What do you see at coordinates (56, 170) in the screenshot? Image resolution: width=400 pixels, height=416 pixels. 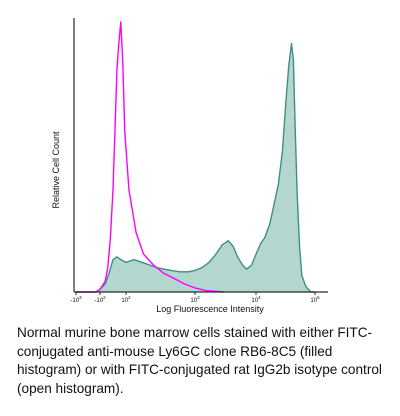 I see `y-axis-label: Relative Cell Count` at bounding box center [56, 170].